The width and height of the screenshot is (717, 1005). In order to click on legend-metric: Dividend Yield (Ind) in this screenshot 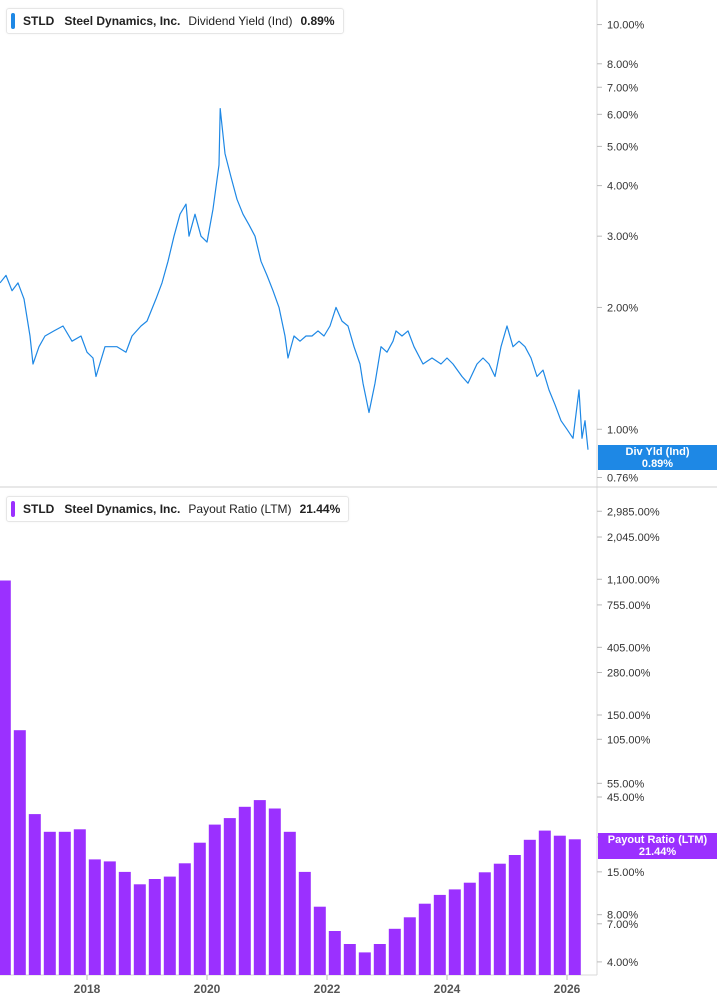, I will do `click(240, 21)`.